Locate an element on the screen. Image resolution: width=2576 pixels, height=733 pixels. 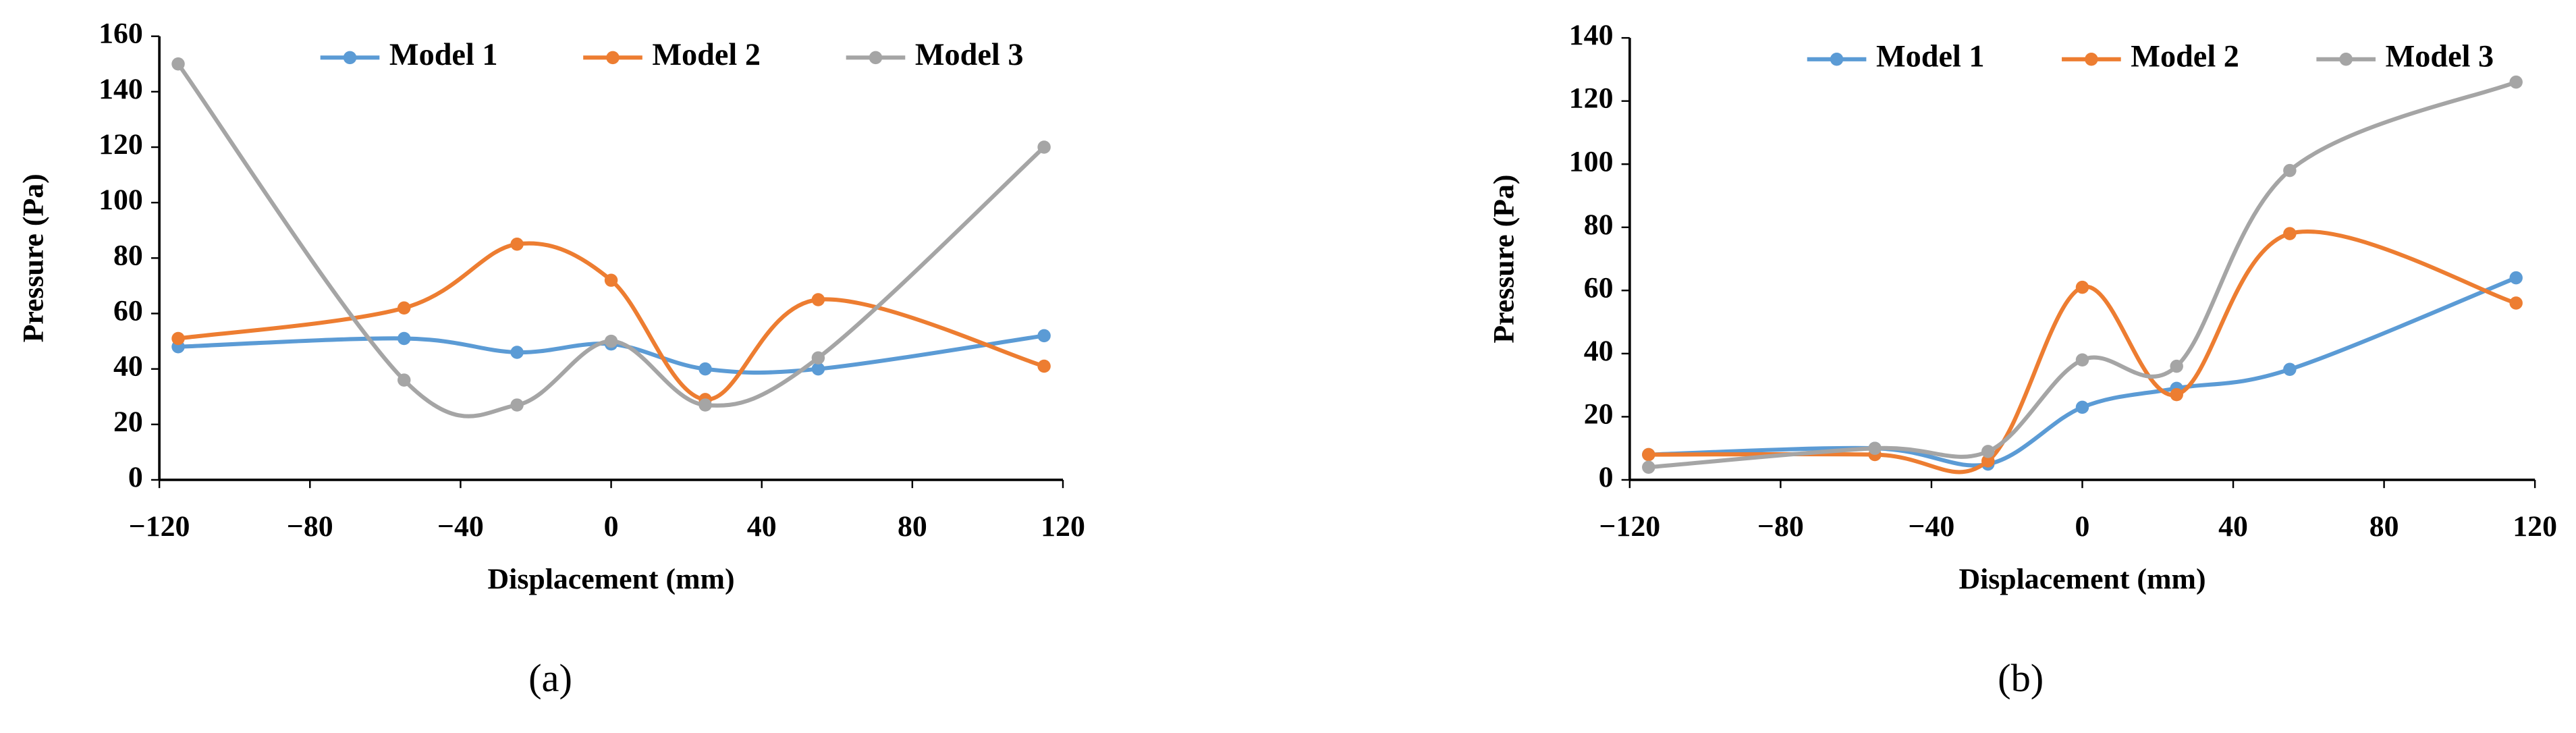
caption: (b) is located at coordinates (2021, 678).